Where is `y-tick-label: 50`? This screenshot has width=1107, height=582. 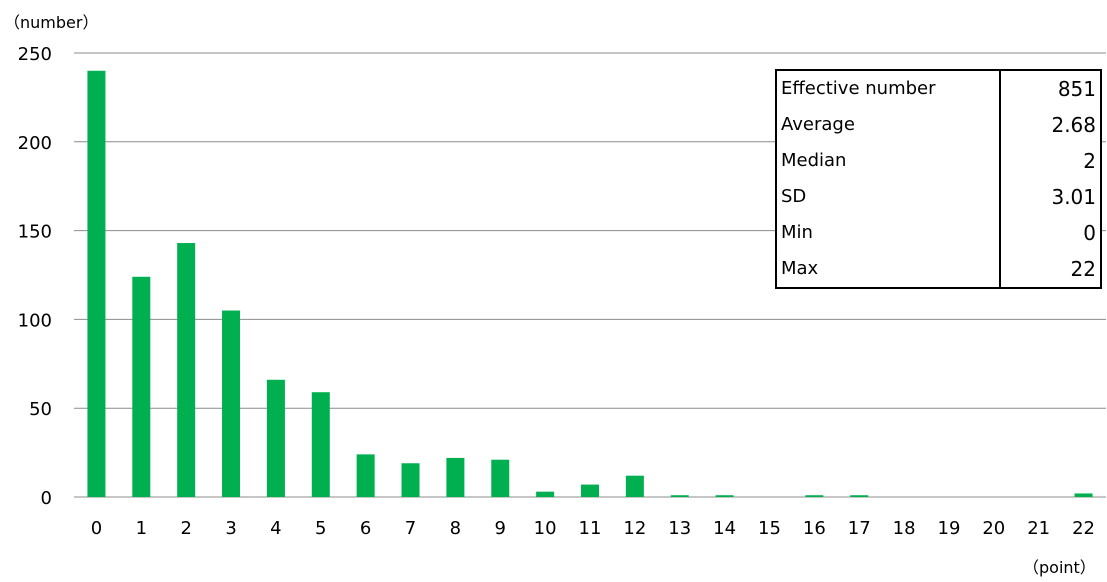
y-tick-label: 50 is located at coordinates (40, 409).